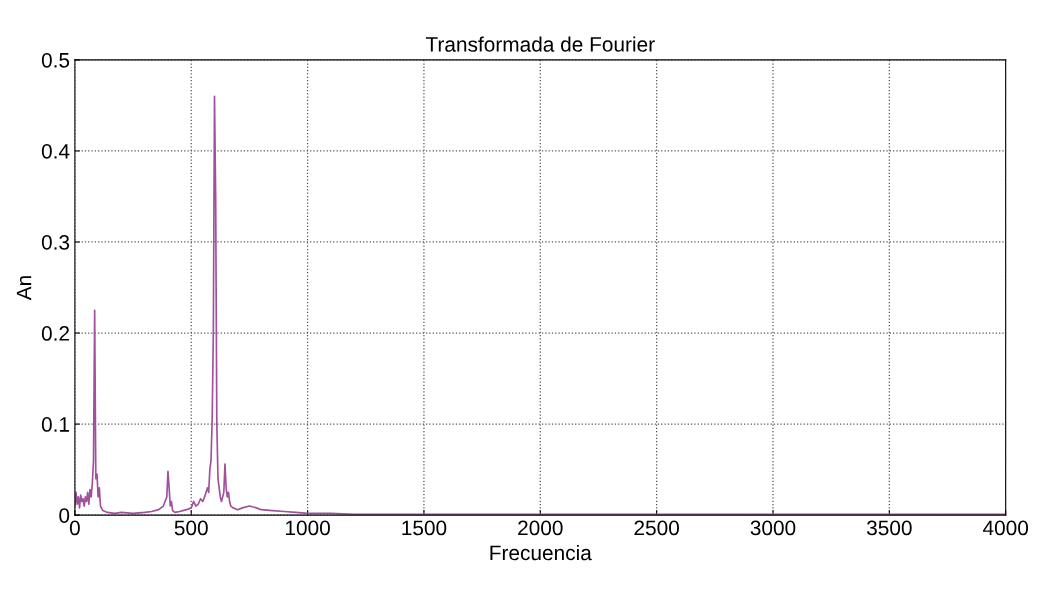 Image resolution: width=1040 pixels, height=599 pixels. Describe the element at coordinates (55, 151) in the screenshot. I see `y-tick-label: 0.4` at that location.